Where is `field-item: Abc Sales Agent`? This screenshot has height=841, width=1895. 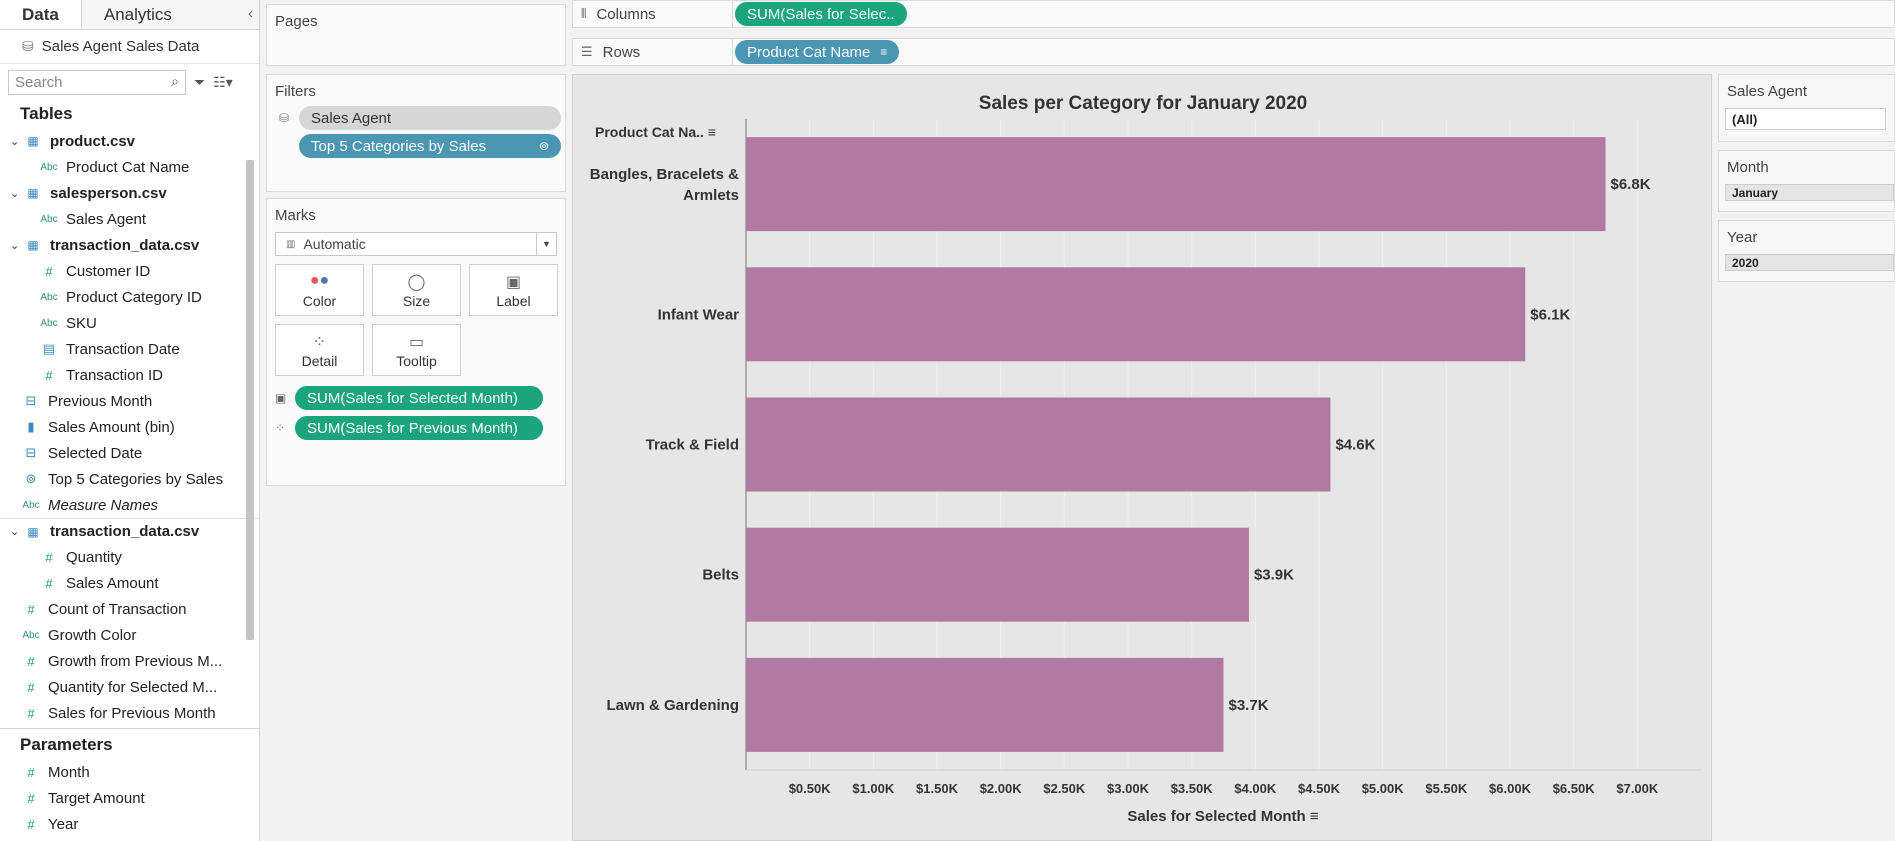
field-item: Abc Sales Agent is located at coordinates (129, 219).